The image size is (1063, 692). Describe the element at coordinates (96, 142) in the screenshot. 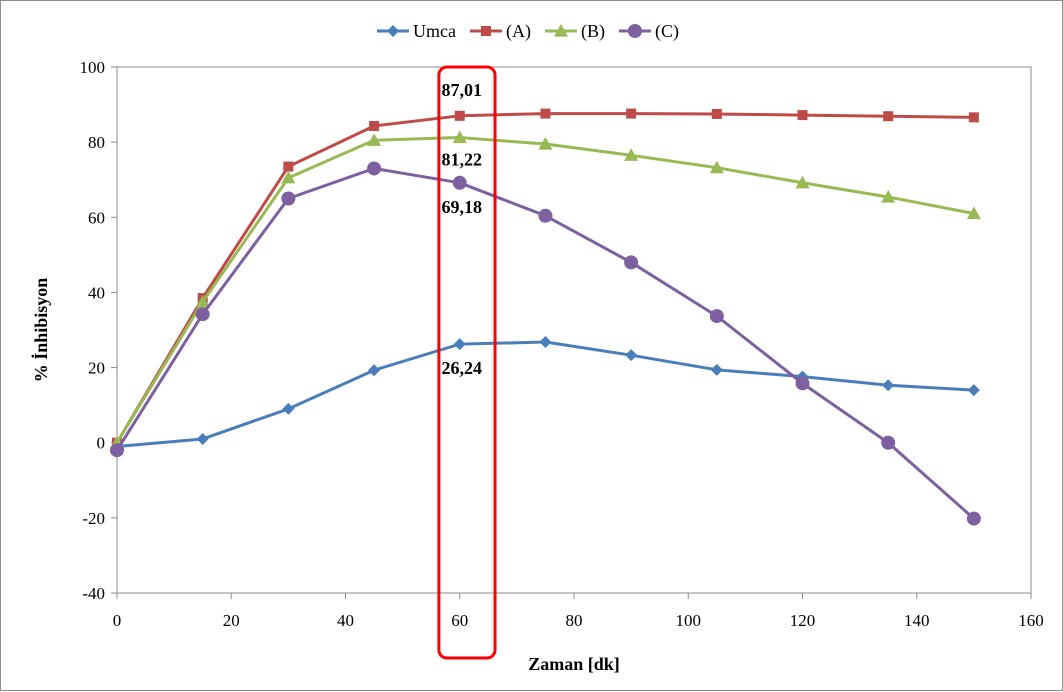

I see `y-tick-label: 80` at that location.